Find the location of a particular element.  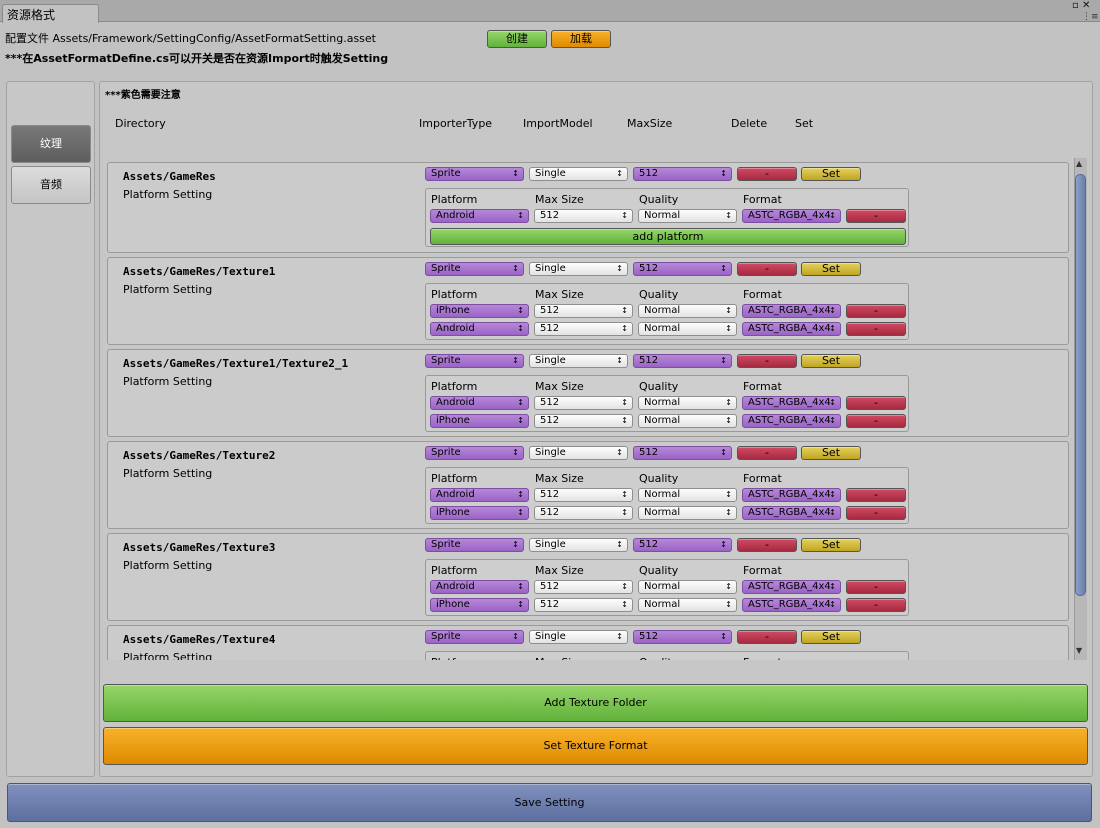

window-controls-icon: ▫ ✕ is located at coordinates (1081, 5).